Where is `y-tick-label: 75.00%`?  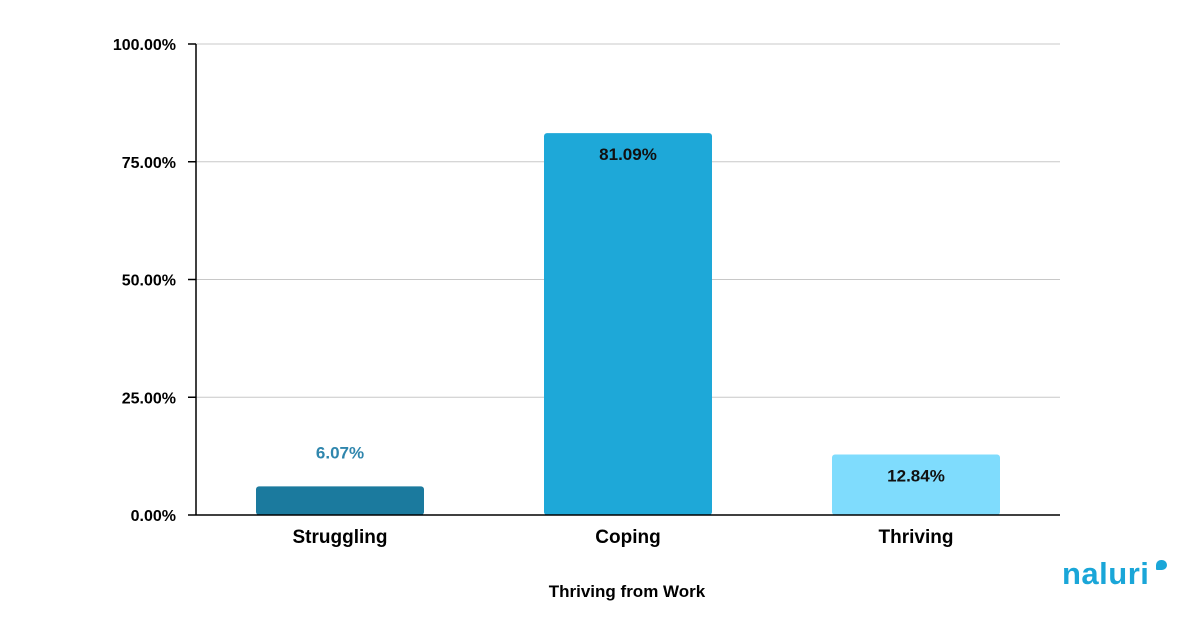
y-tick-label: 75.00% is located at coordinates (149, 163).